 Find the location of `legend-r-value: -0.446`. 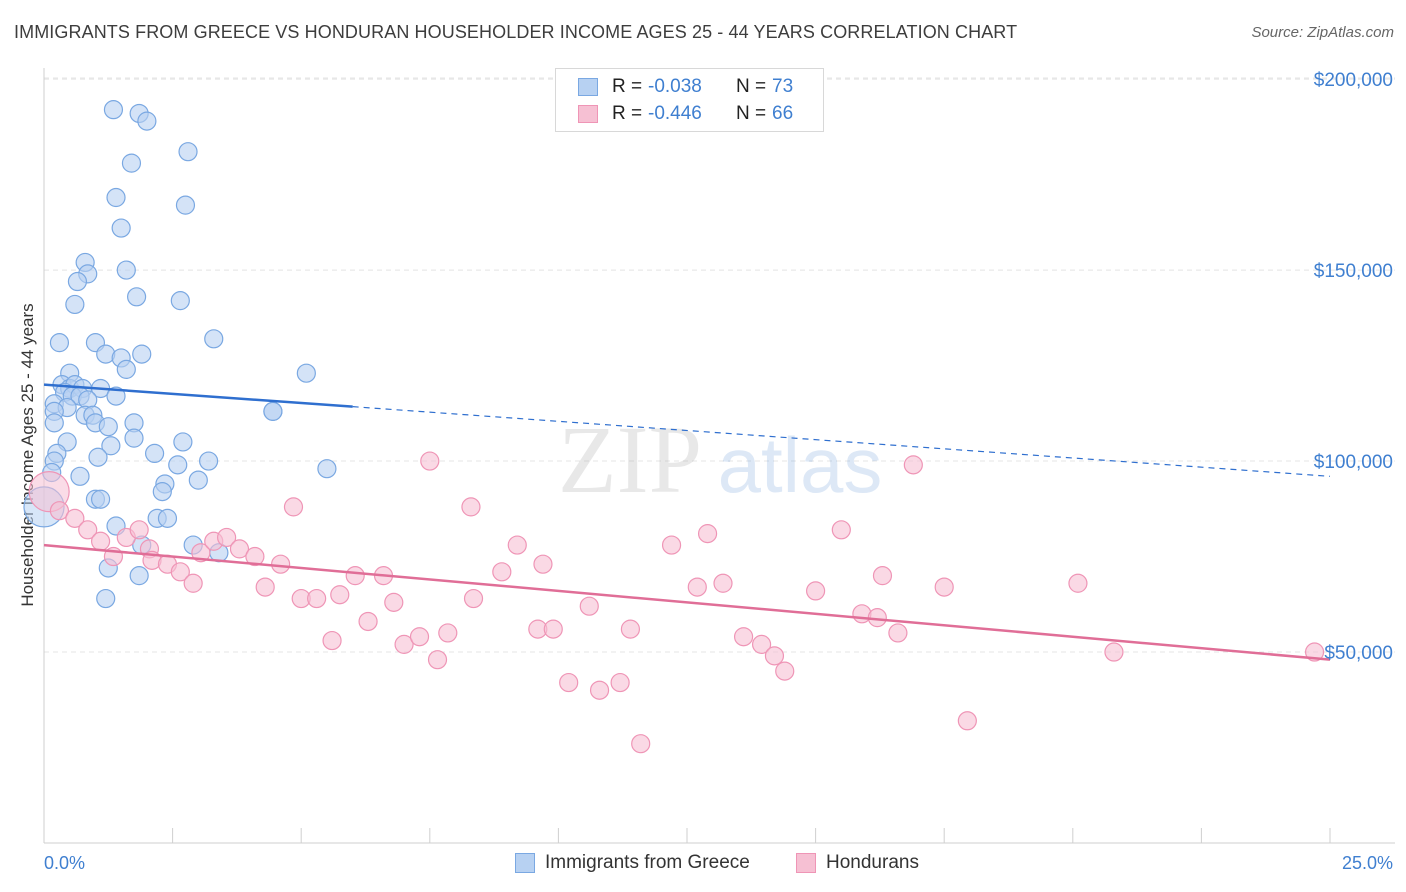

legend-r-value: -0.446 is located at coordinates (675, 113).